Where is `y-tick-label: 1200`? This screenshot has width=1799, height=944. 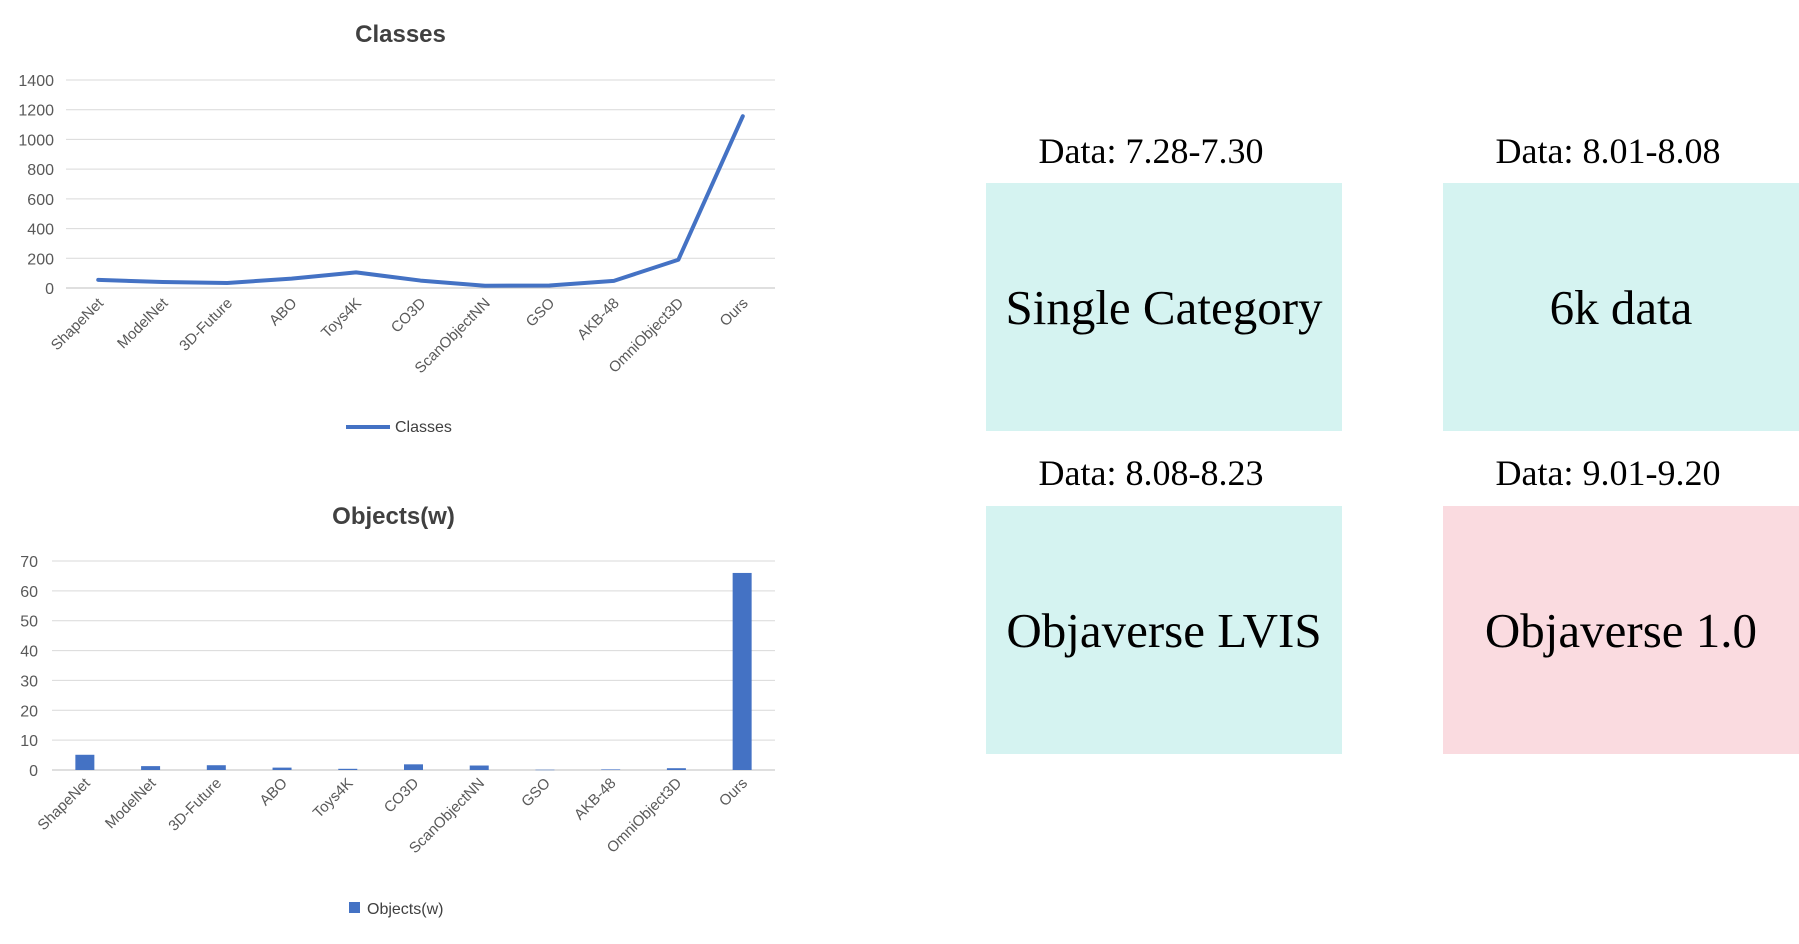
y-tick-label: 1200 is located at coordinates (36, 111).